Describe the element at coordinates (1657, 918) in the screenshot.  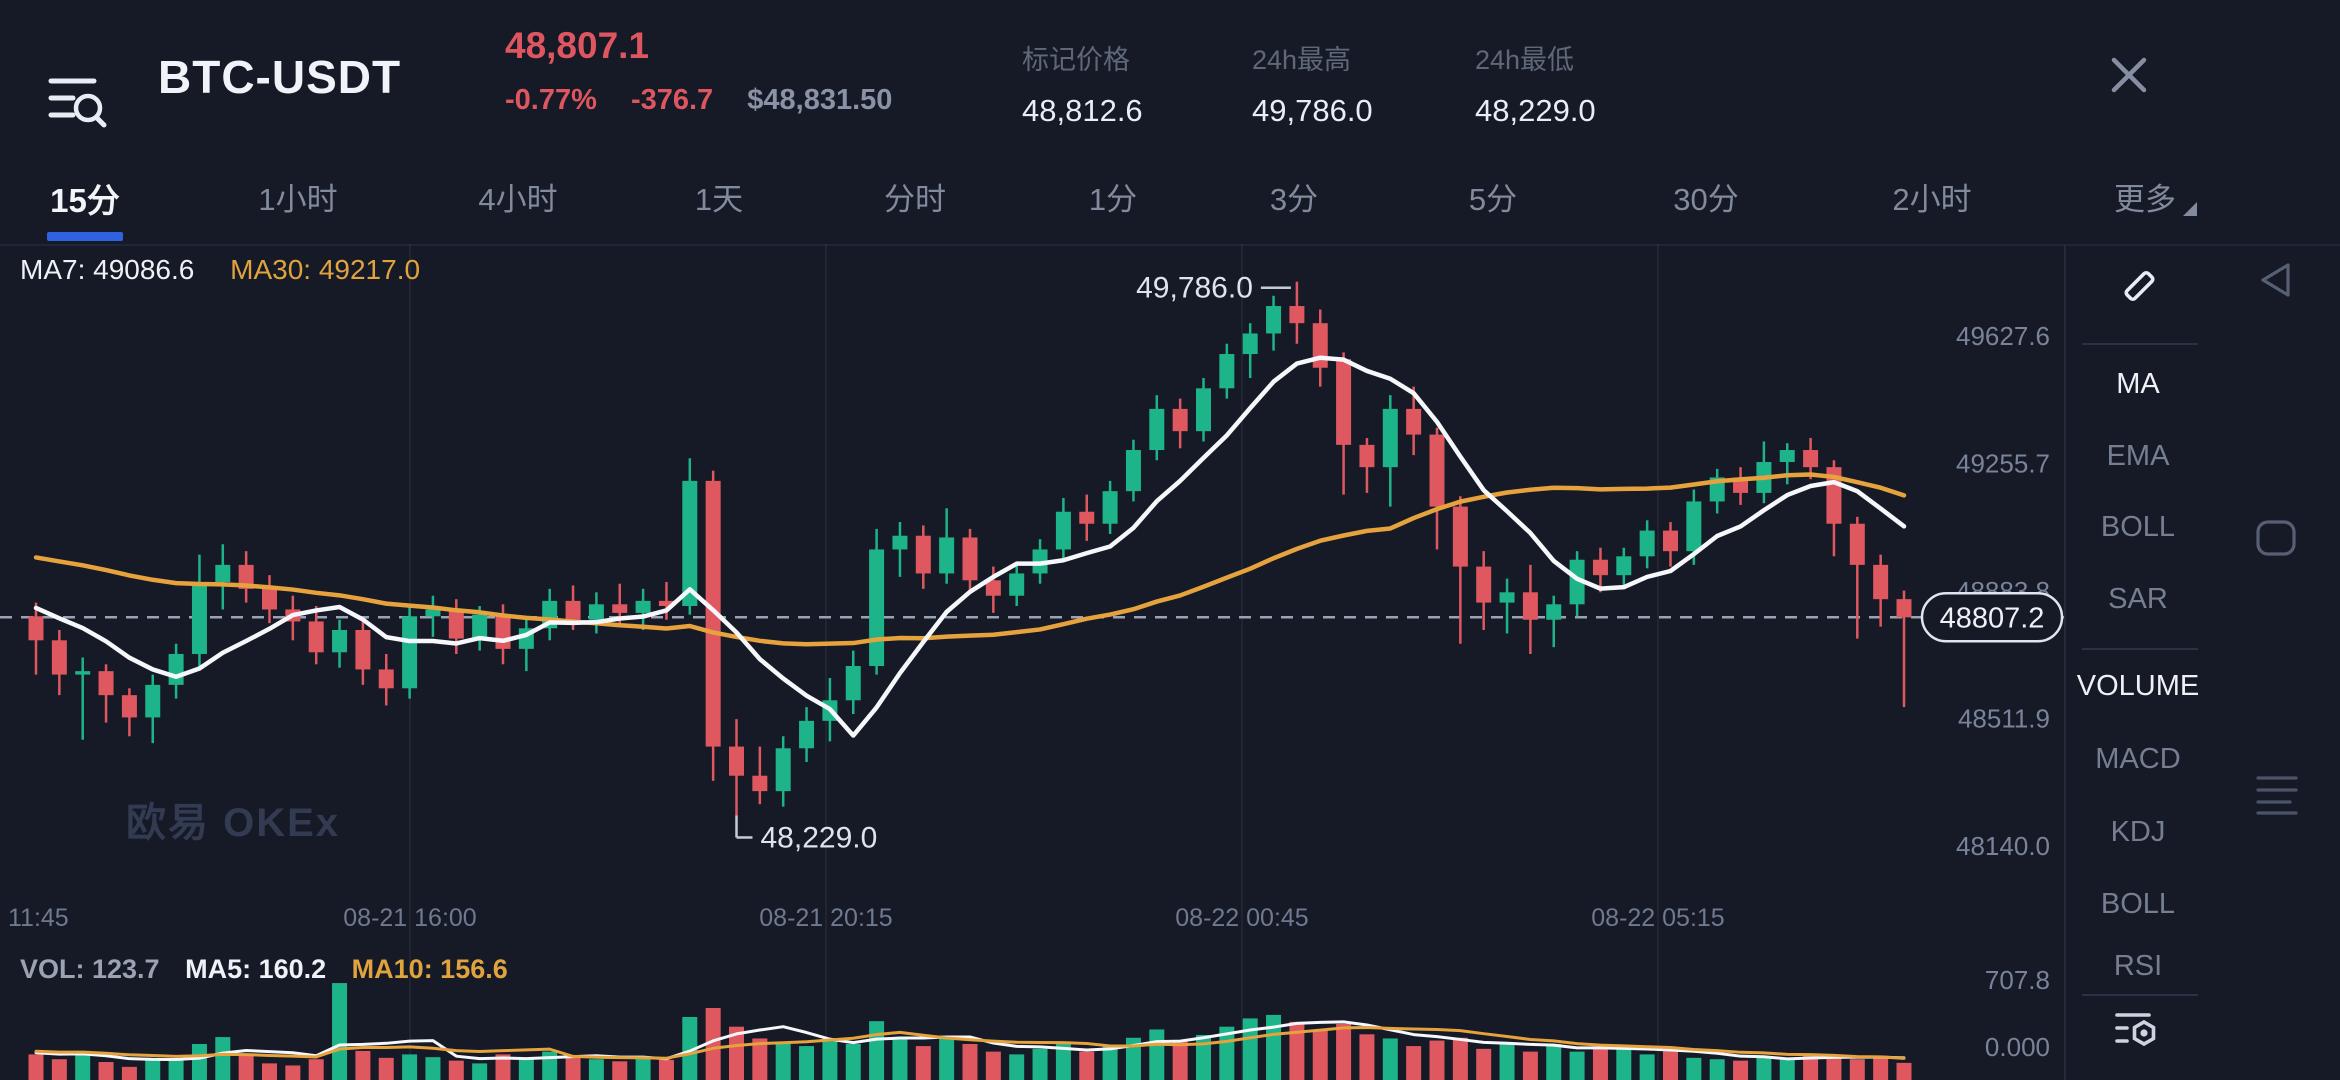
I see `svg-text: 08-22 05:15` at that location.